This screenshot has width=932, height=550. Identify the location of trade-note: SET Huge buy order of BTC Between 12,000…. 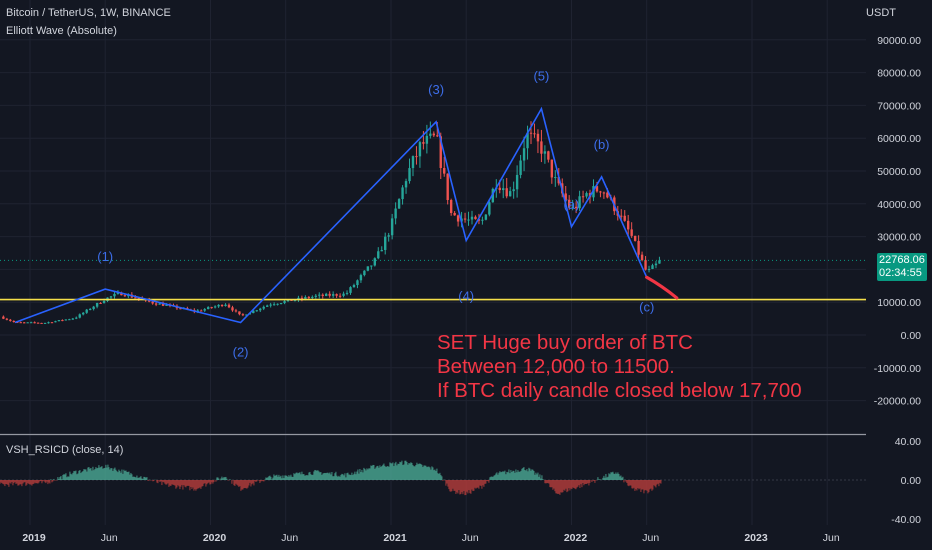
(619, 367).